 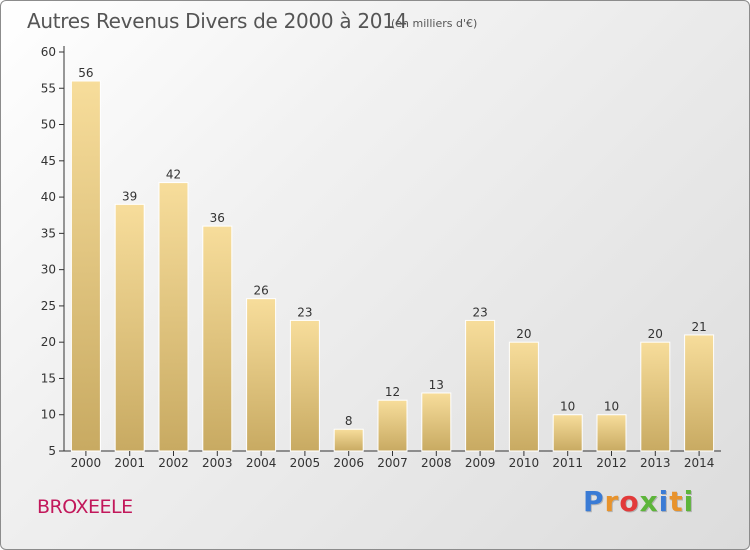 I want to click on proxiti-logo: Proxiti, so click(x=638, y=501).